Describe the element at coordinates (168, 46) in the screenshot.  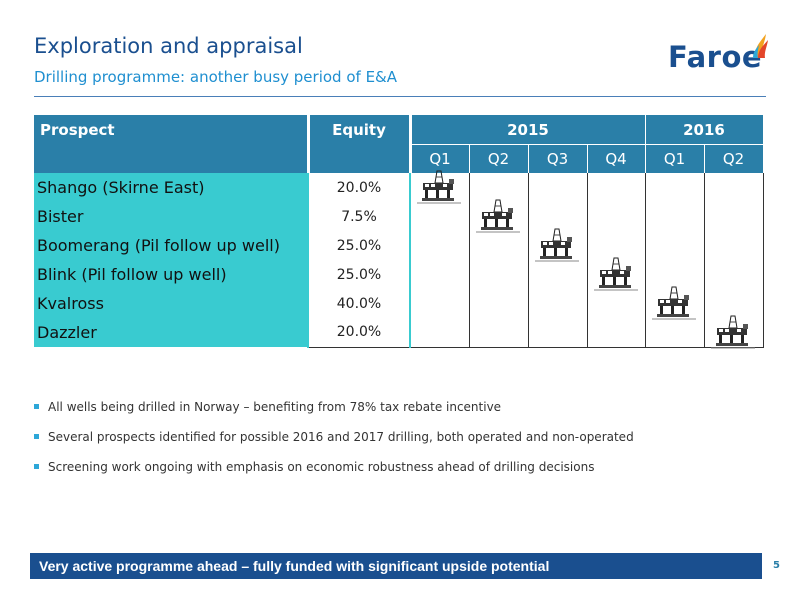
I see `slide-title: Exploration and appraisal` at that location.